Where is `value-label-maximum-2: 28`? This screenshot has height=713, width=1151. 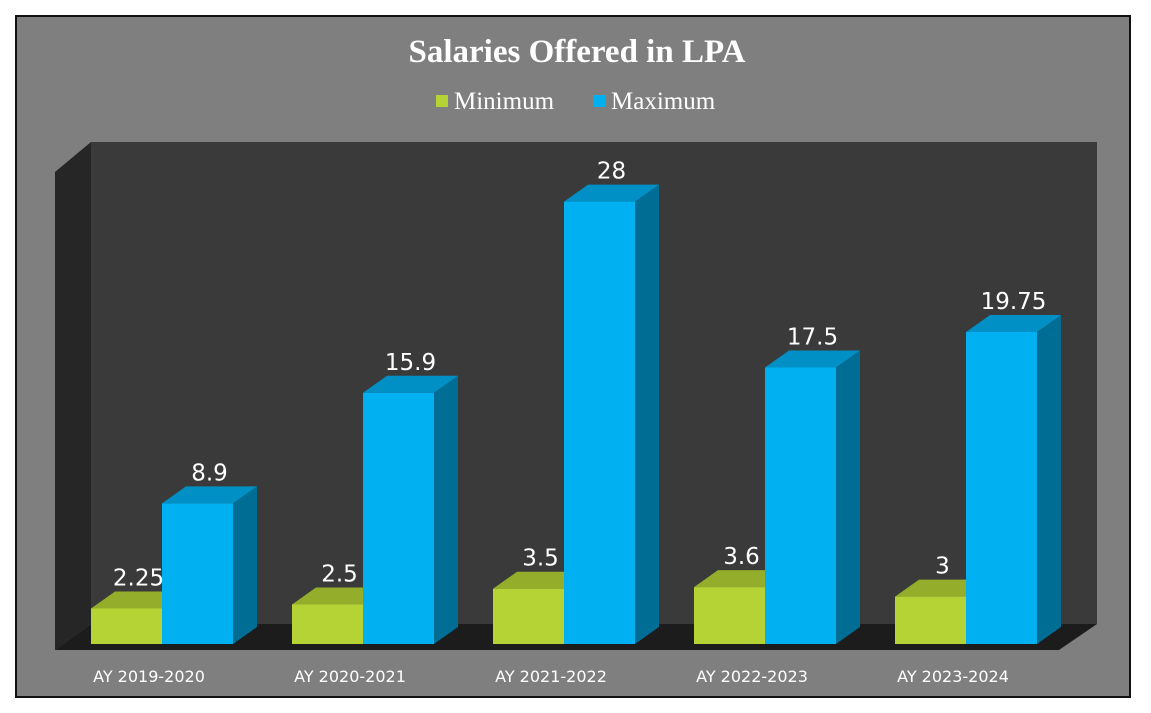 value-label-maximum-2: 28 is located at coordinates (611, 172).